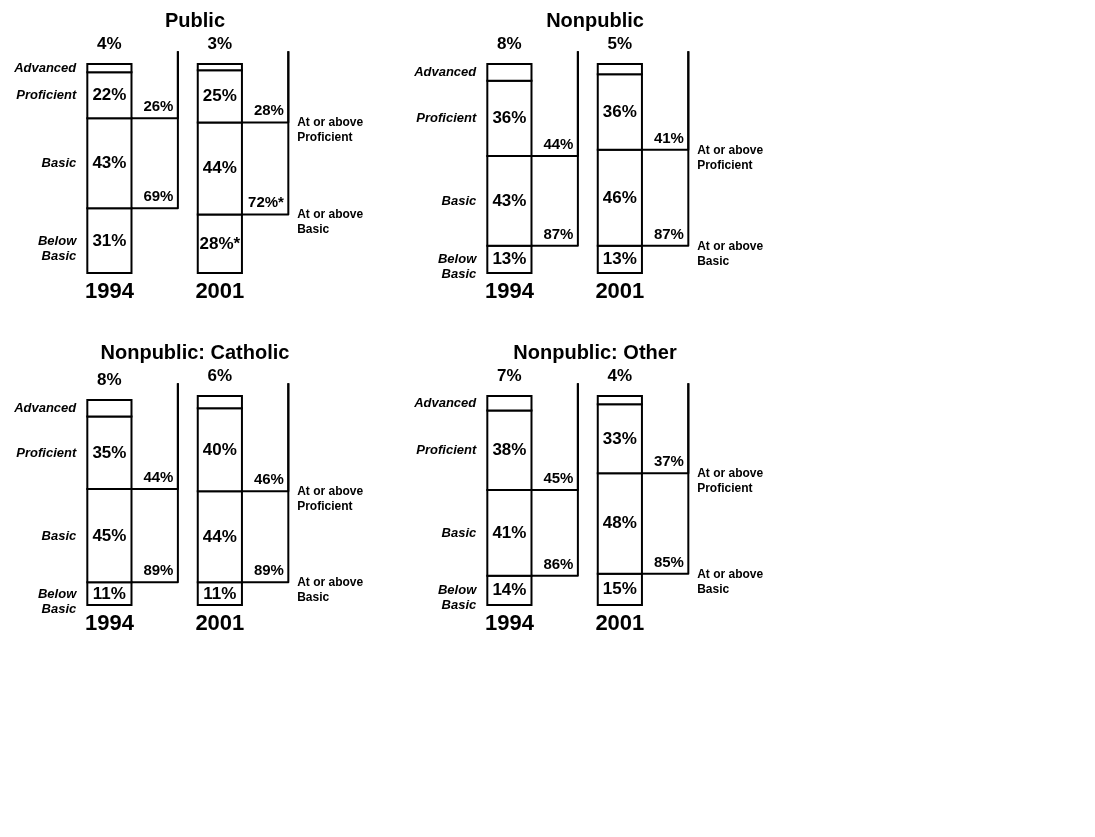  What do you see at coordinates (109, 452) in the screenshot?
I see `data-label: 35%` at bounding box center [109, 452].